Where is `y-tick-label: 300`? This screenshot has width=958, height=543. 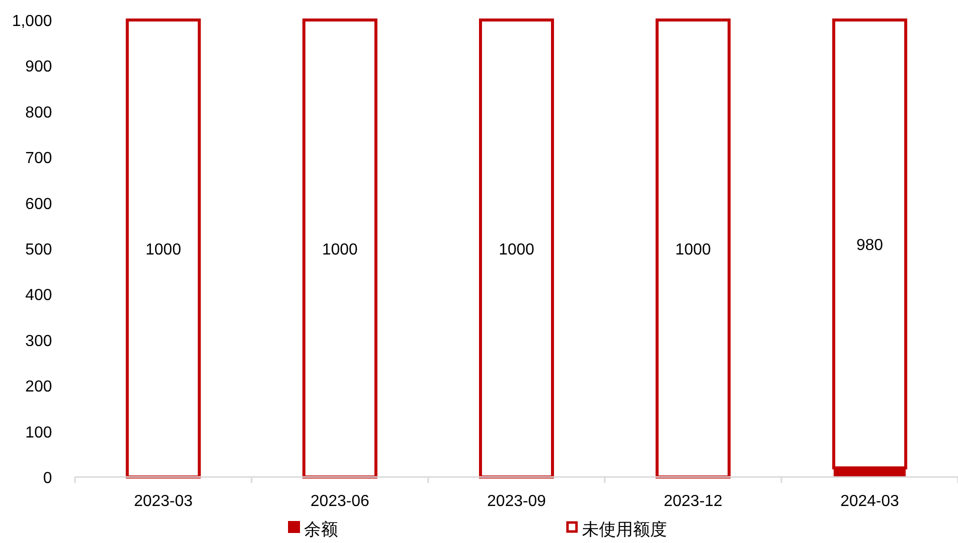 y-tick-label: 300 is located at coordinates (38, 341).